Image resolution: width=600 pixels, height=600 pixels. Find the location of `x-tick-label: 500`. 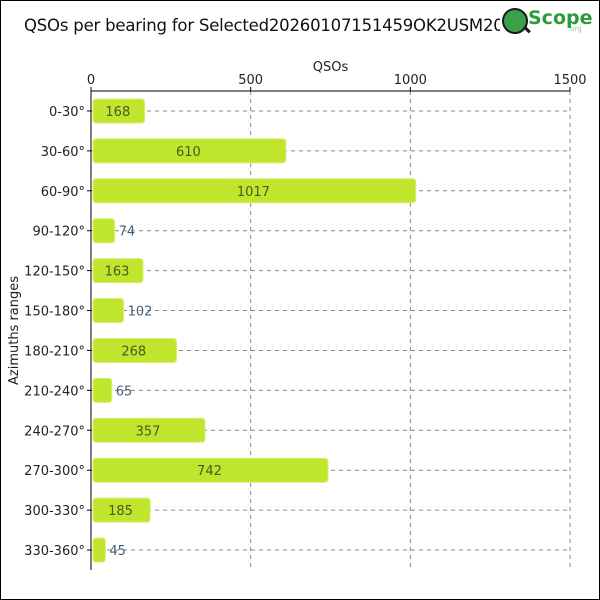

x-tick-label: 500 is located at coordinates (250, 80).